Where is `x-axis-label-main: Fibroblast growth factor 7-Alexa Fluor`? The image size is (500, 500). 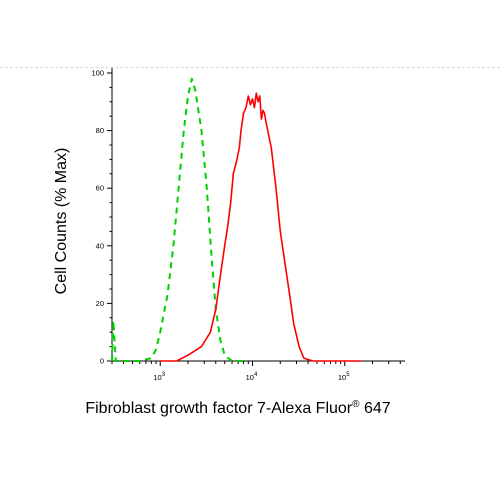
x-axis-label-main: Fibroblast growth factor 7-Alexa Fluor is located at coordinates (218, 408).